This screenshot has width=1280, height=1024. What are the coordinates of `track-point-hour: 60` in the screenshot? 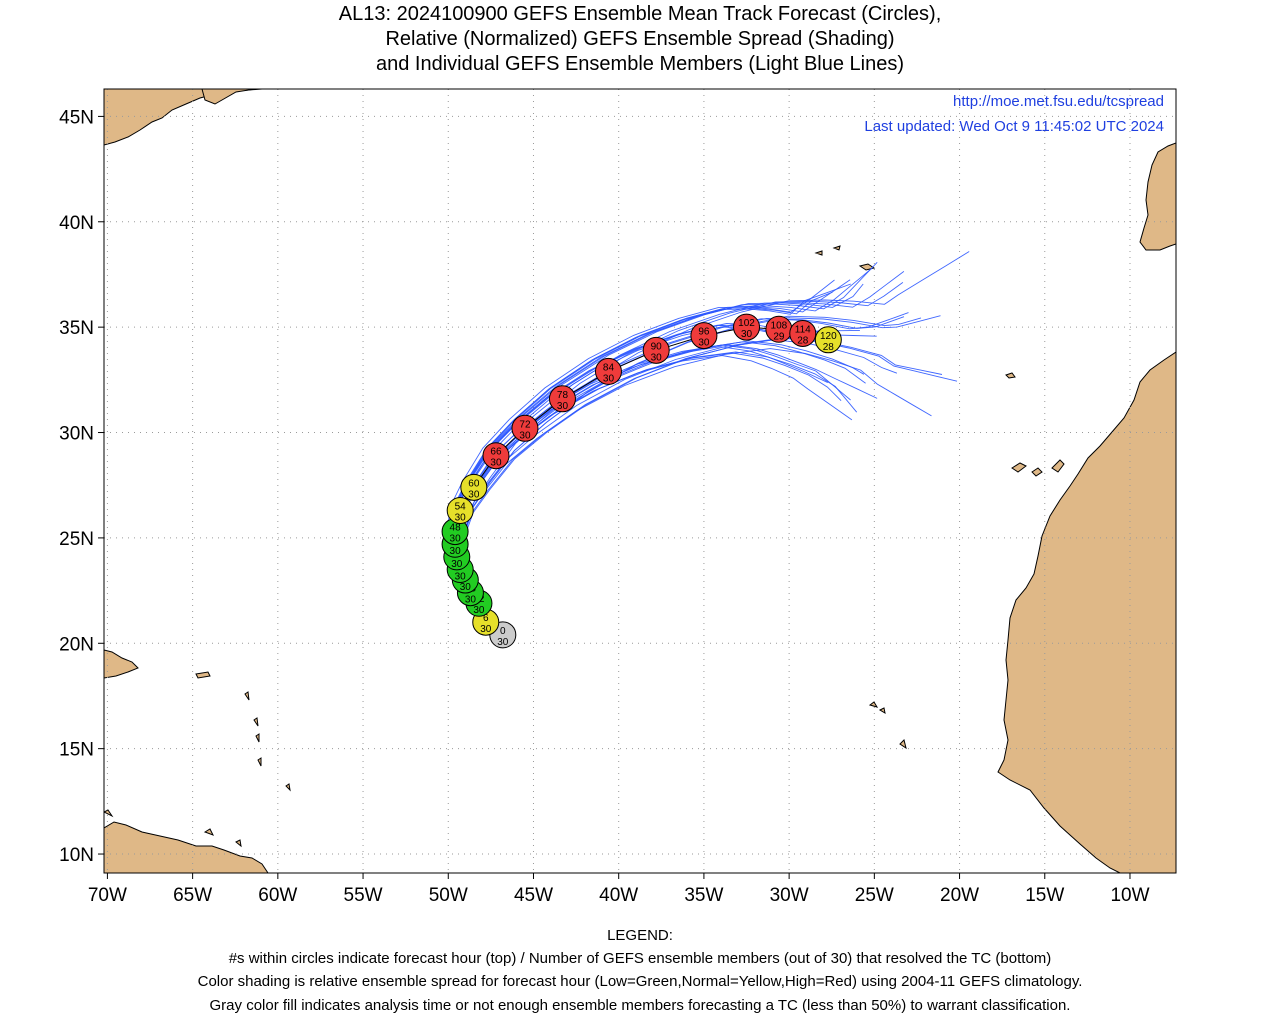 It's located at (474, 483).